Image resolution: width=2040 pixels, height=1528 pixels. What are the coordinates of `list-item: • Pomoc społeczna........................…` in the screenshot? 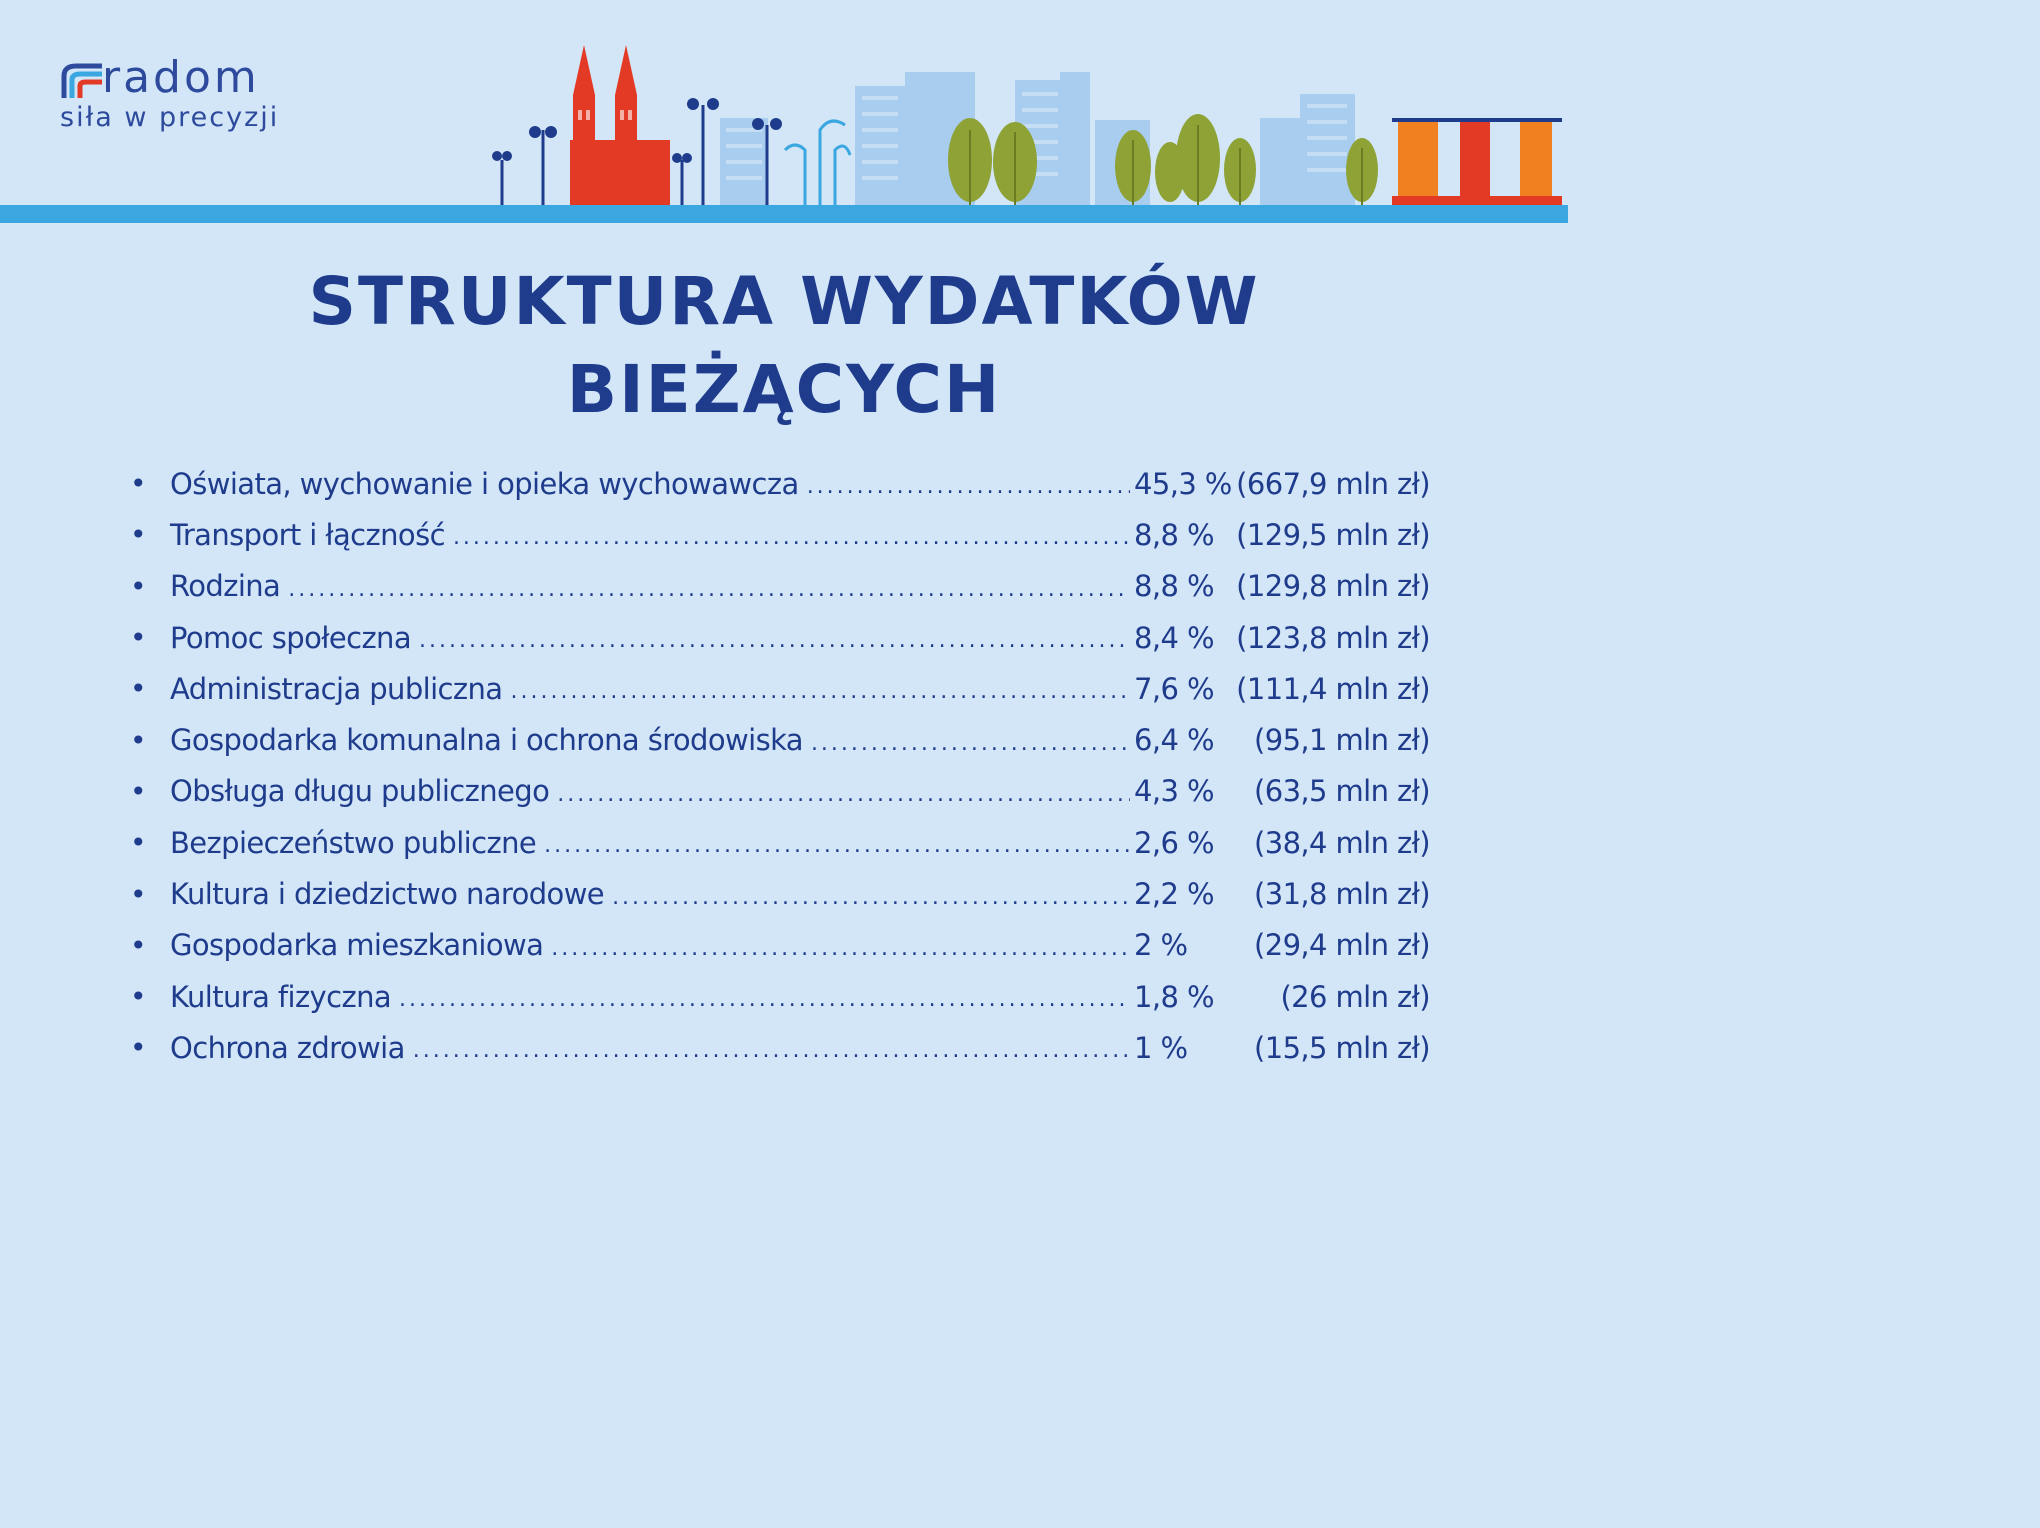 It's located at (780, 637).